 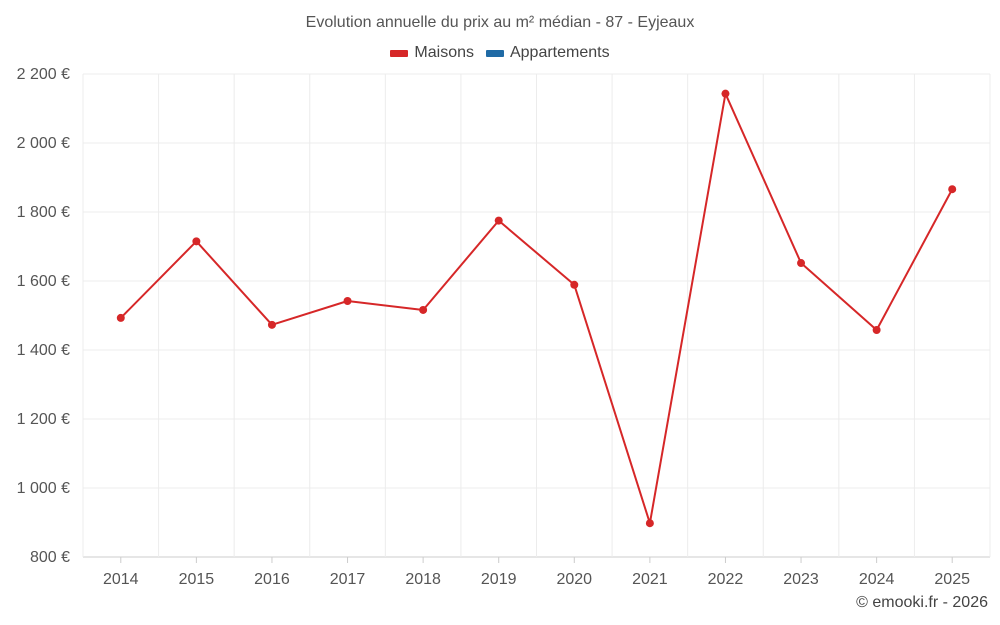 What do you see at coordinates (423, 579) in the screenshot?
I see `x-tick-label: 2018` at bounding box center [423, 579].